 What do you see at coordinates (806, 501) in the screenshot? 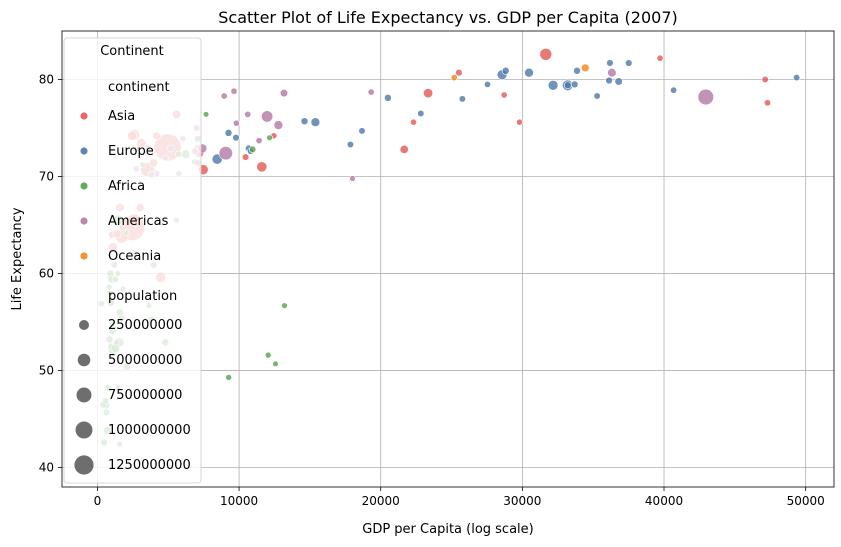
I see `x-tick-label: 50000` at bounding box center [806, 501].